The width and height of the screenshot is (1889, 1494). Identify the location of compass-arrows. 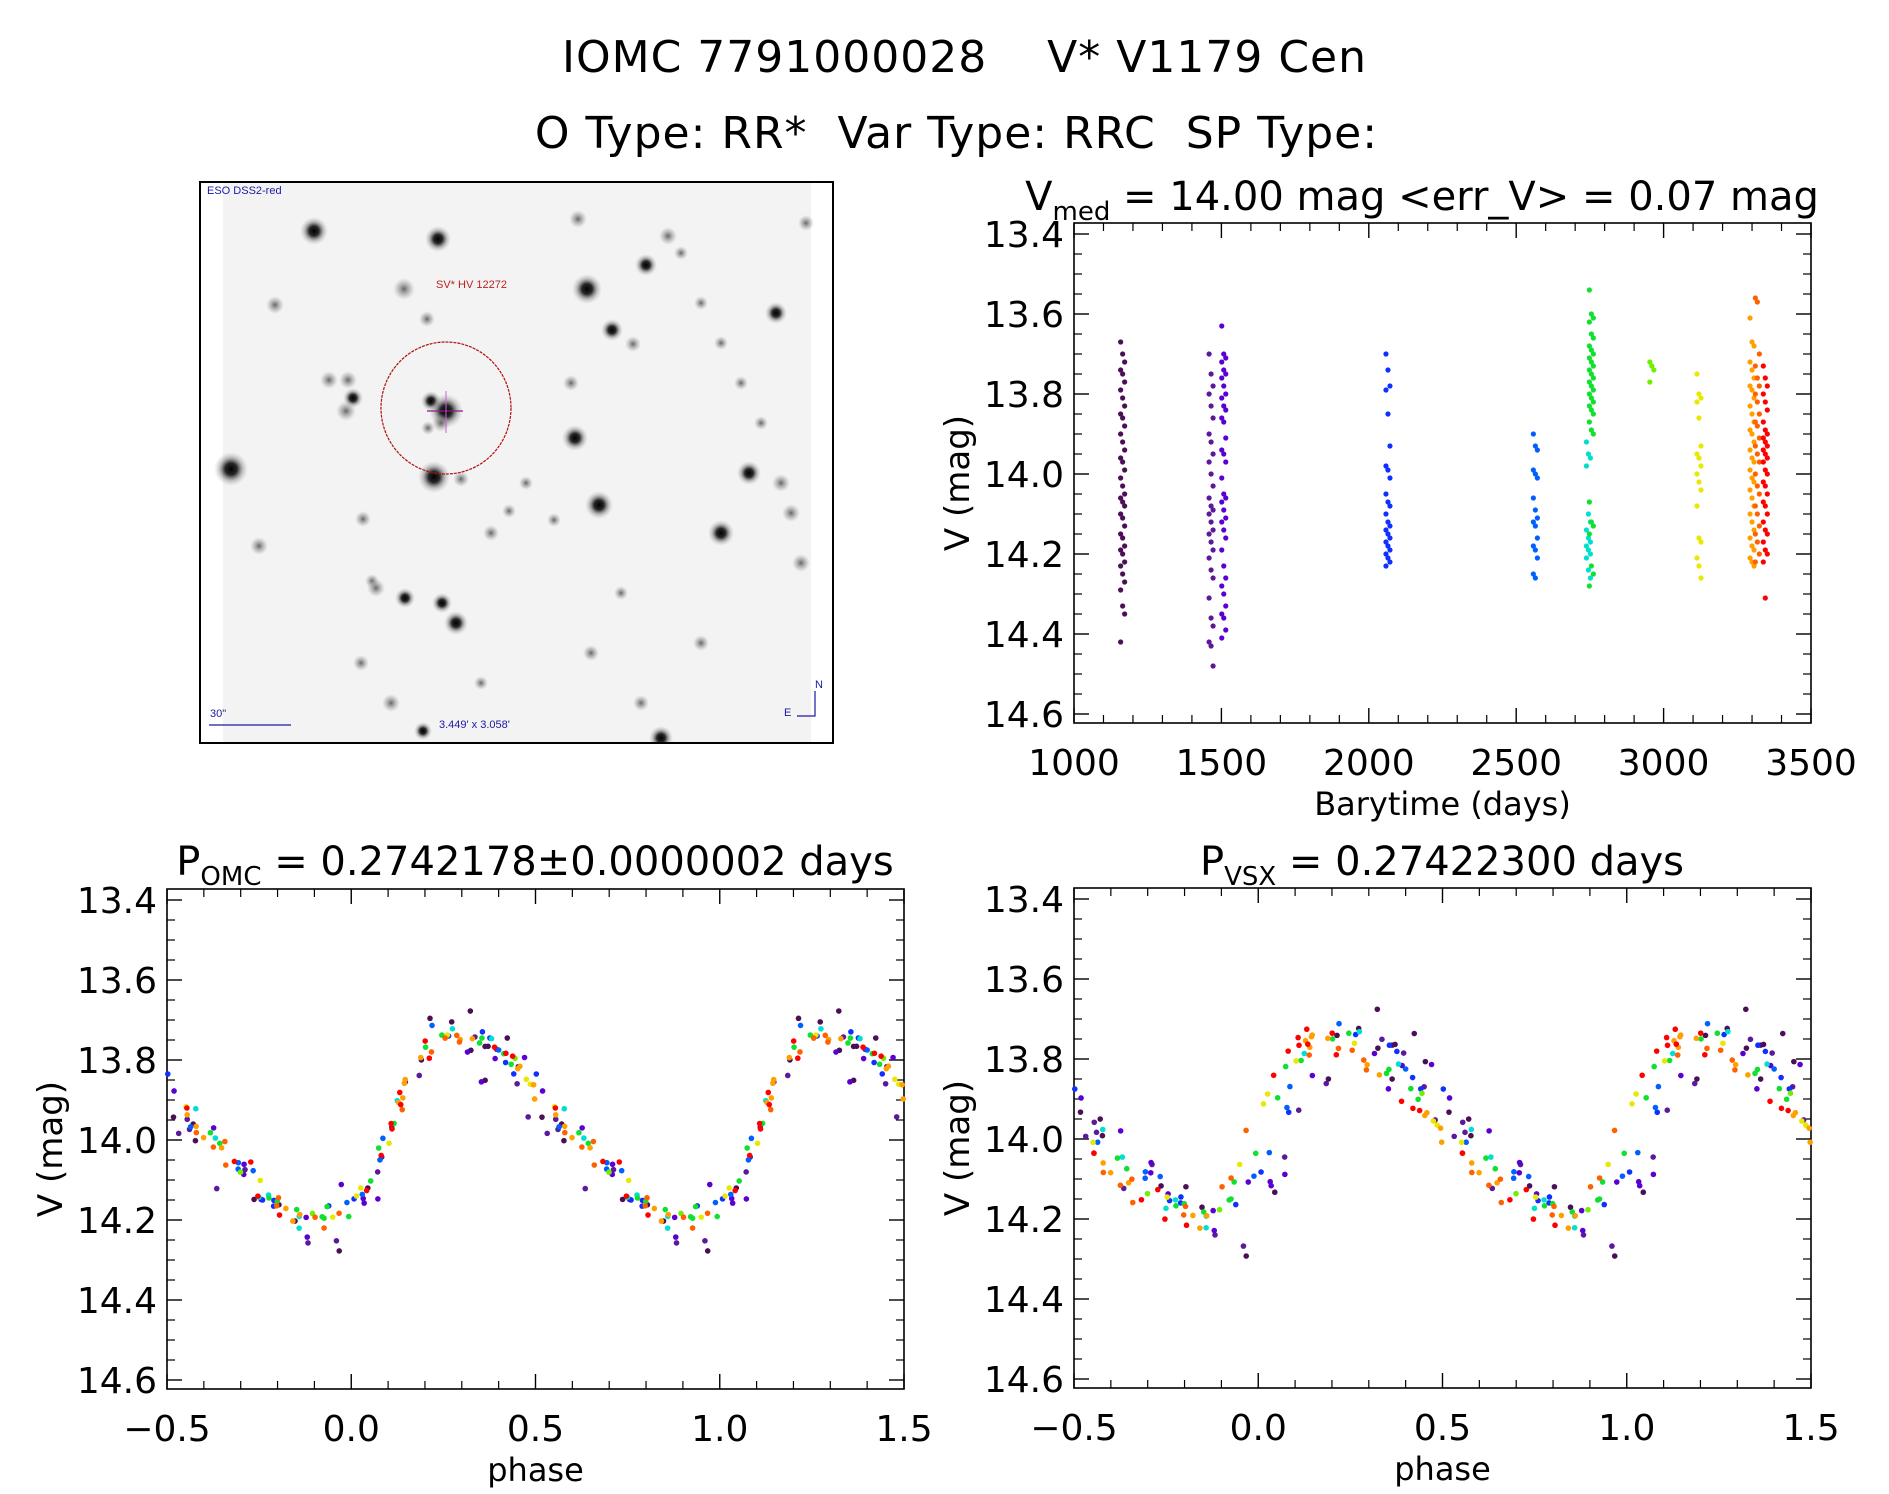
(806, 704).